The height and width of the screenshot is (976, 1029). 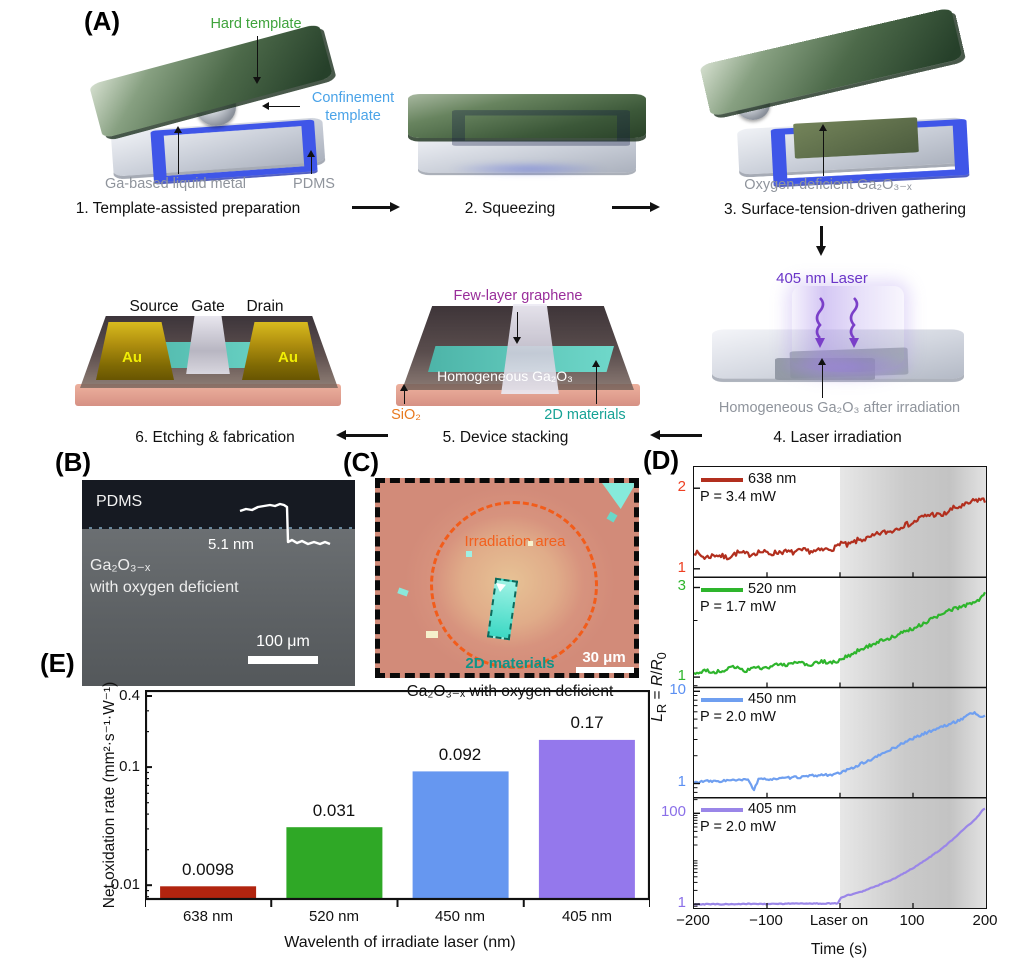 I want to click on d-ylabel-den: R, so click(x=657, y=665).